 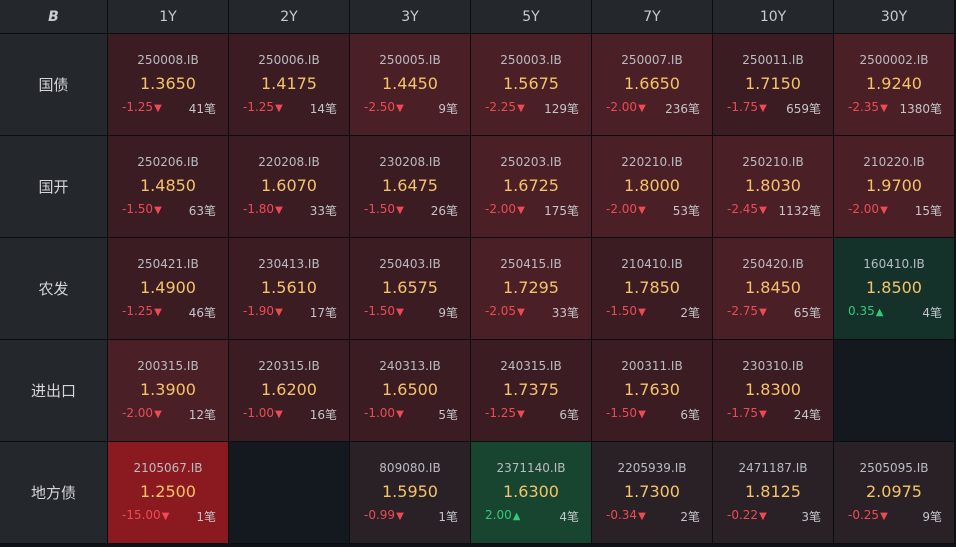 What do you see at coordinates (652, 366) in the screenshot?
I see `bond-code: 200311.IB` at bounding box center [652, 366].